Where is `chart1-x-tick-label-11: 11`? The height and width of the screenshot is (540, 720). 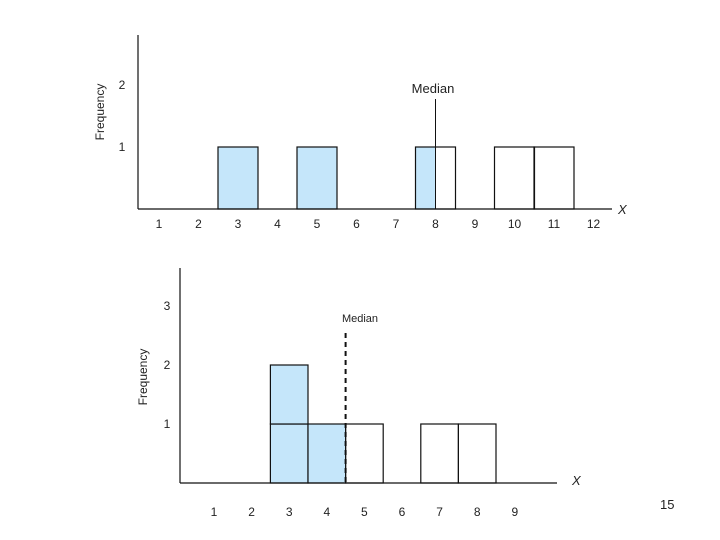
chart1-x-tick-label-11: 11 is located at coordinates (554, 224).